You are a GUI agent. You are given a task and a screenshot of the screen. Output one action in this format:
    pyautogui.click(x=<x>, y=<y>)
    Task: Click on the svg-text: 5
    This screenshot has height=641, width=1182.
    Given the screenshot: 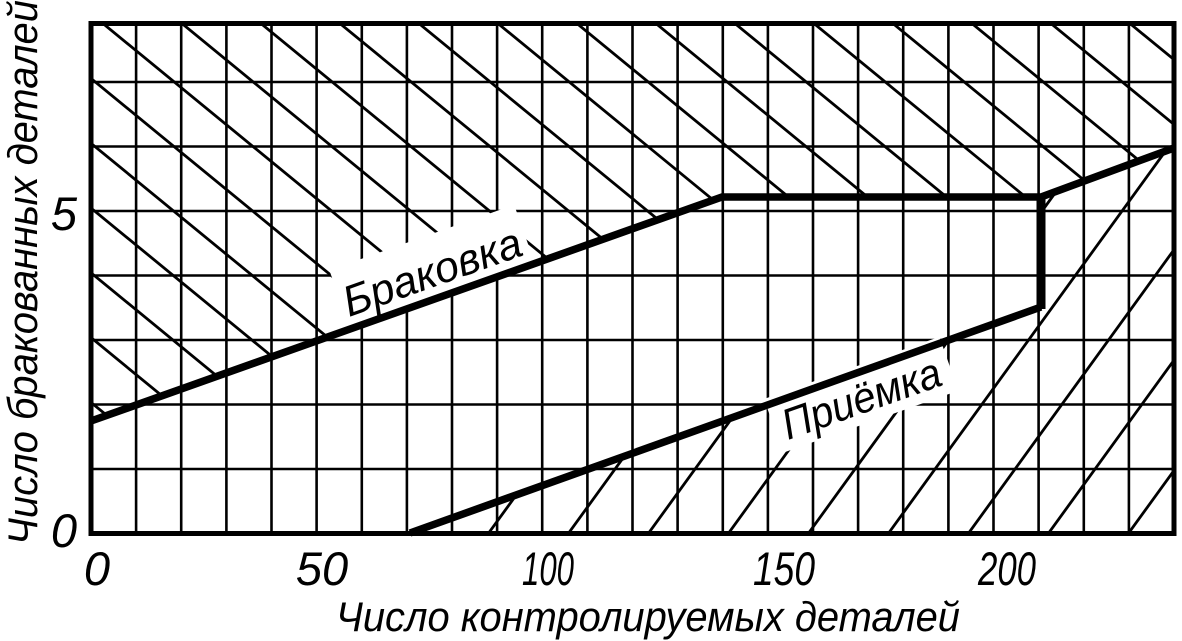 What is the action you would take?
    pyautogui.click(x=64, y=213)
    